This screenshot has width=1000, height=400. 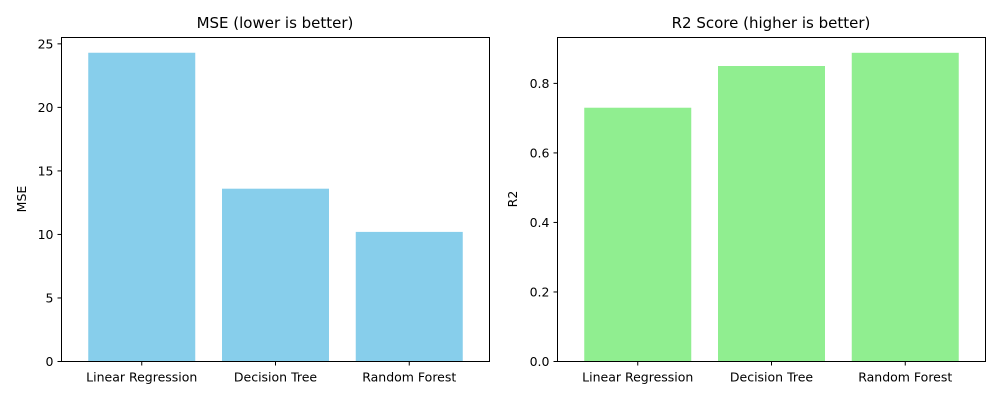 What do you see at coordinates (275, 23) in the screenshot?
I see `chart-title: MSE (lower is better)` at bounding box center [275, 23].